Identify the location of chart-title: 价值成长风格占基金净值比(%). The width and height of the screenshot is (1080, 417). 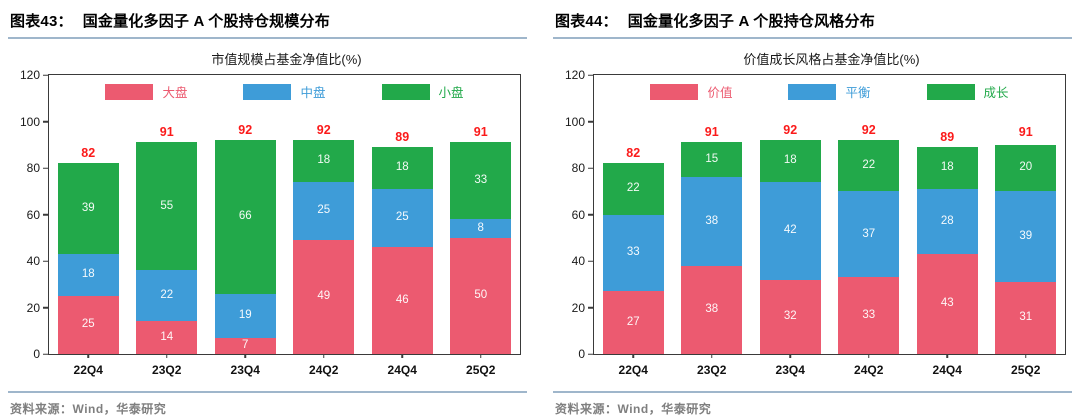
(831, 59).